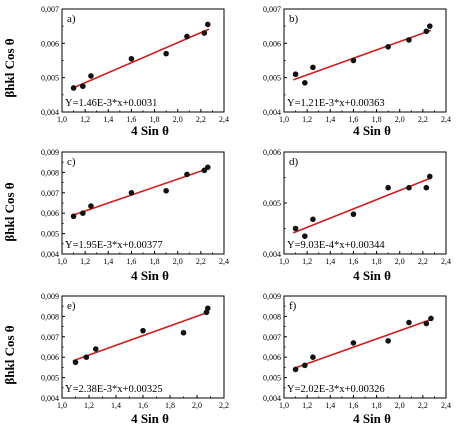 This screenshot has width=474, height=435. What do you see at coordinates (336, 245) in the screenshot?
I see `fit-equation: Y=9.03E-4*x+0.00344` at bounding box center [336, 245].